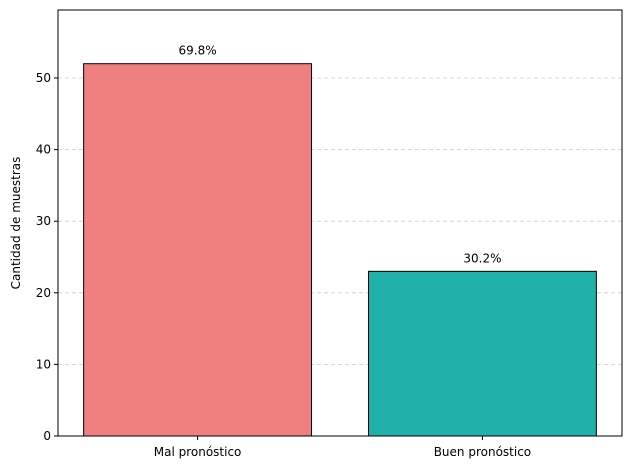 The image size is (630, 470). Describe the element at coordinates (482, 258) in the screenshot. I see `bar-data-label-1: 30.2%` at that location.